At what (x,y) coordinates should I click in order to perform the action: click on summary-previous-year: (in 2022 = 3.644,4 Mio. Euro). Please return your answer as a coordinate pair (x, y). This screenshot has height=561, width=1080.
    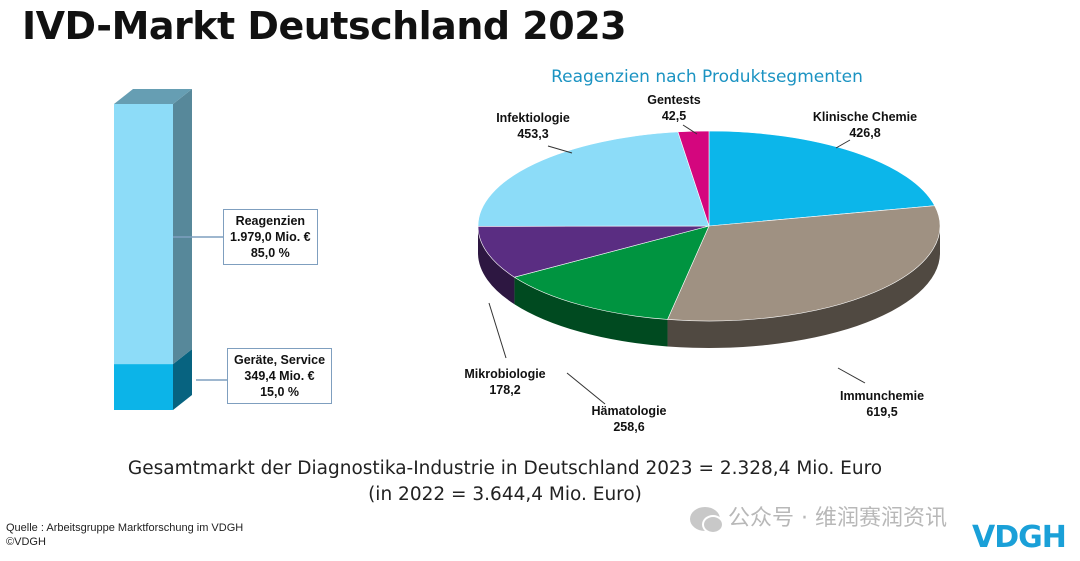
    Looking at the image, I should click on (505, 494).